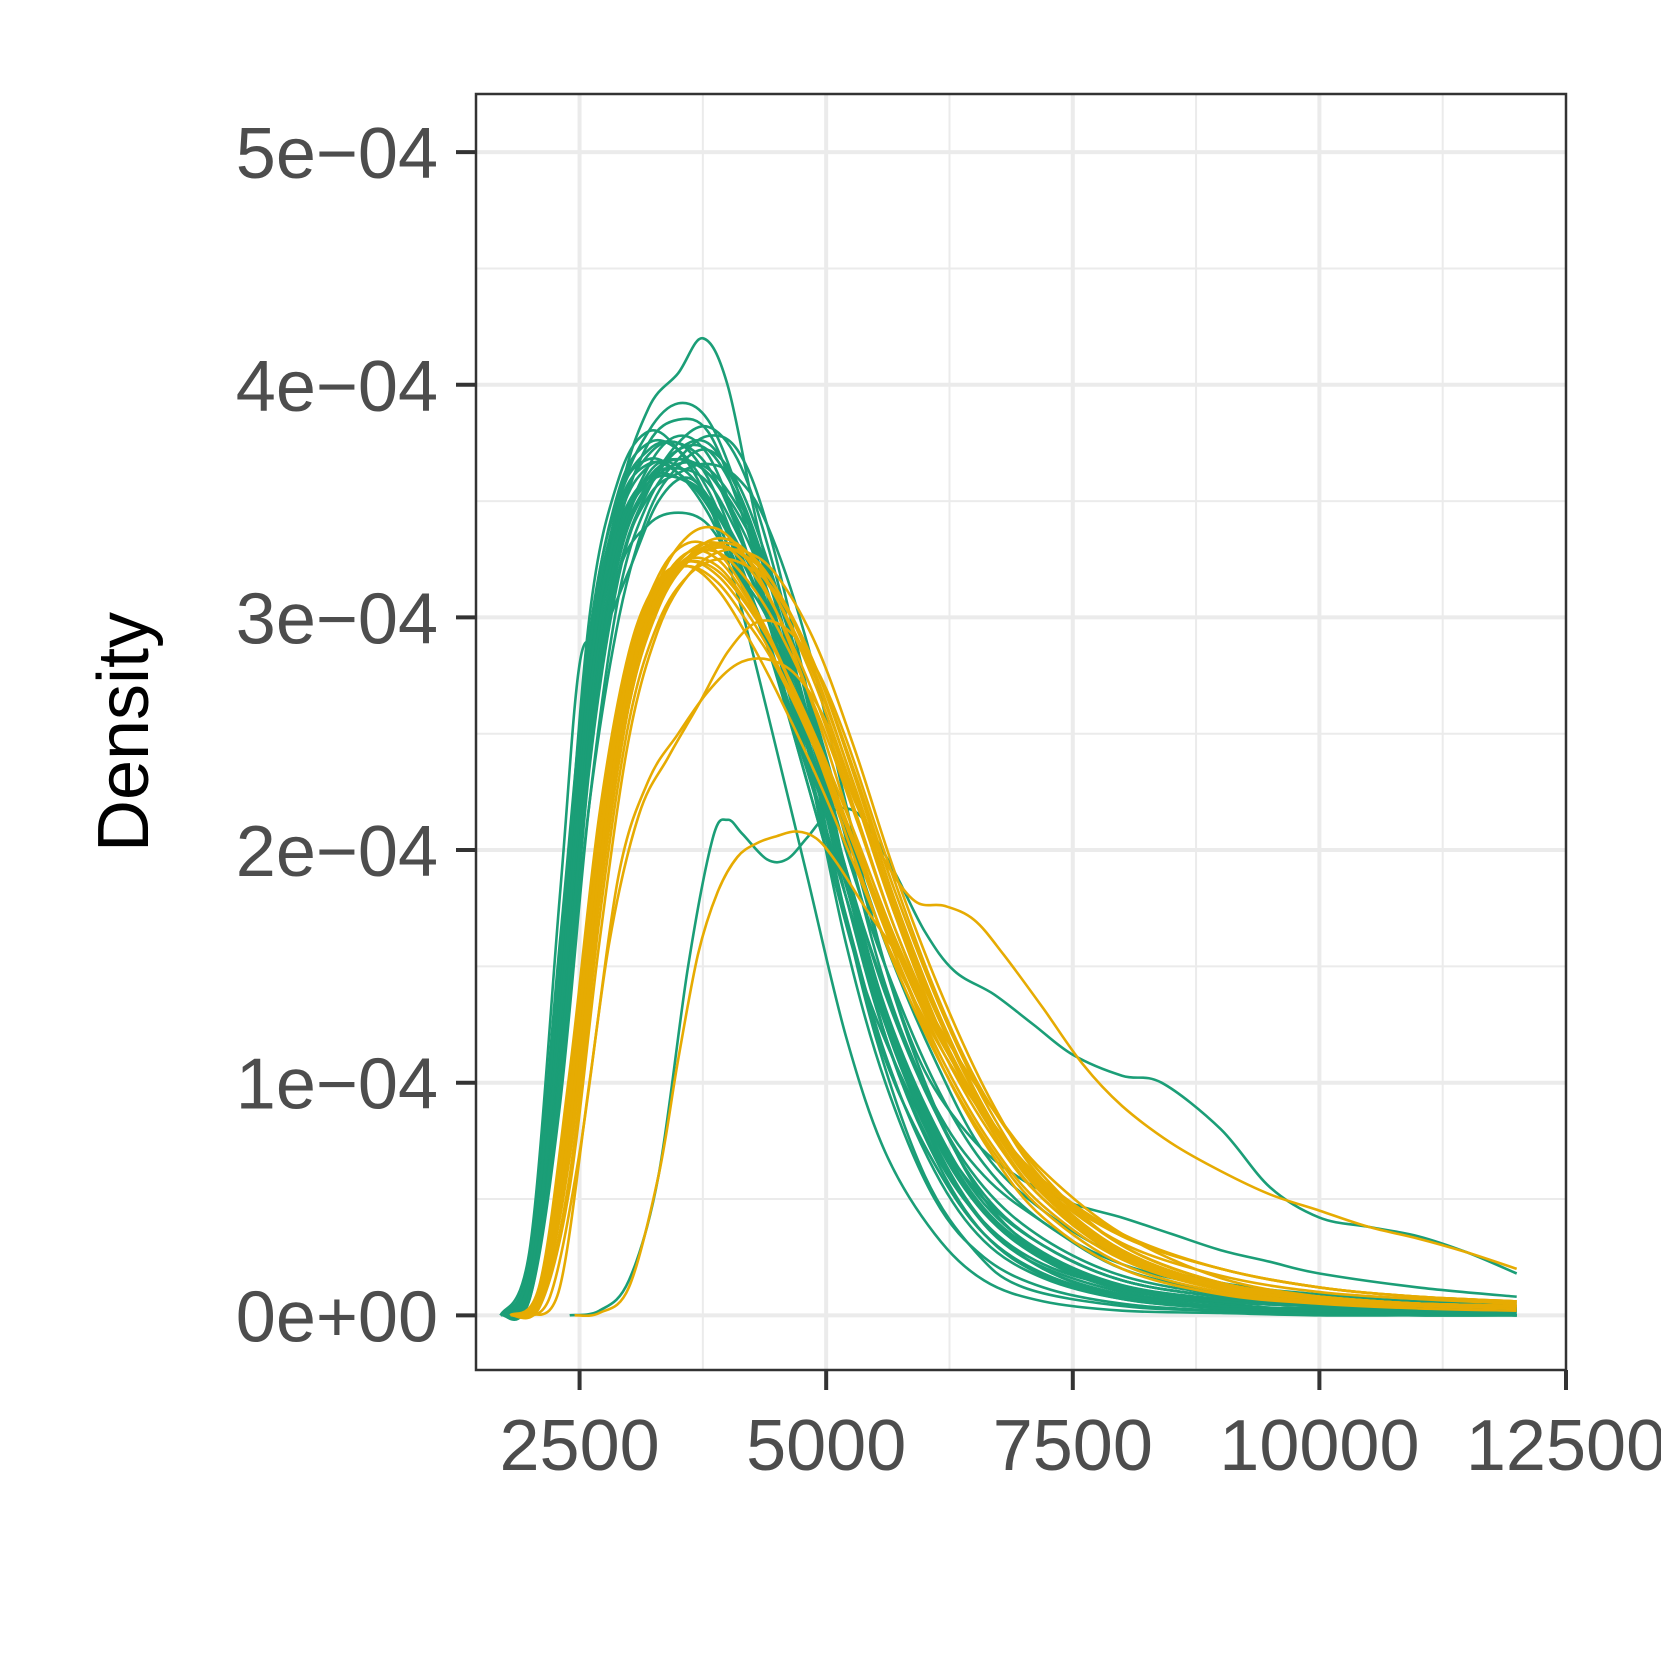  Describe the element at coordinates (337, 154) in the screenshot. I see `y-tick-label: 5e−04` at that location.